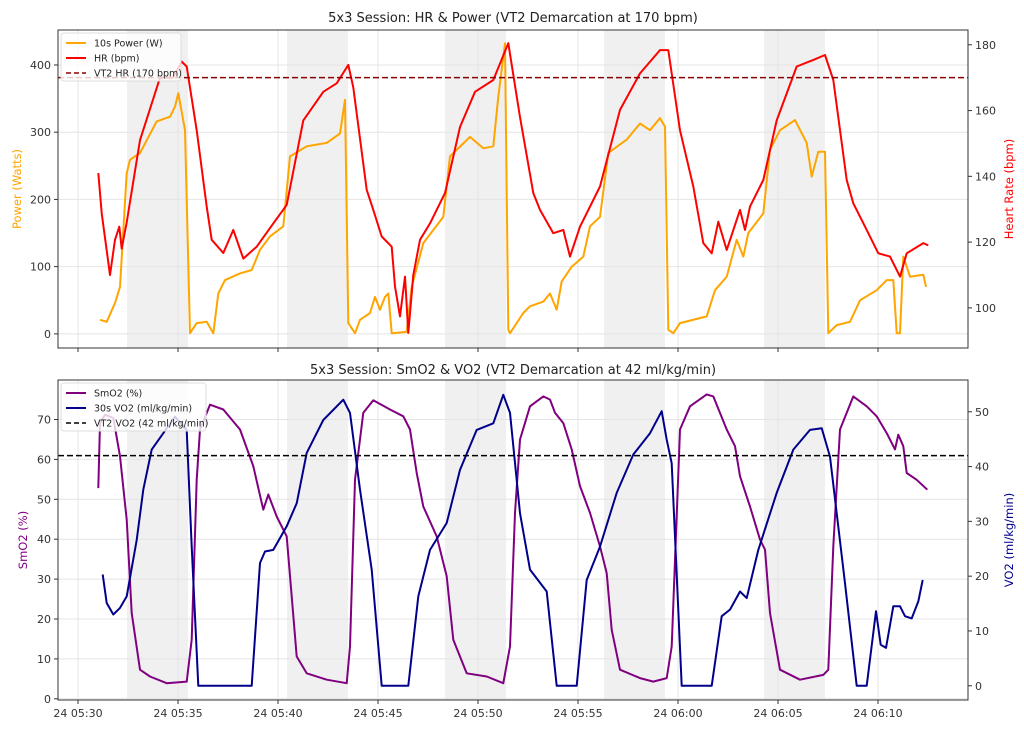  I want to click on x-tick-label: 24 05:30, so click(77, 713).